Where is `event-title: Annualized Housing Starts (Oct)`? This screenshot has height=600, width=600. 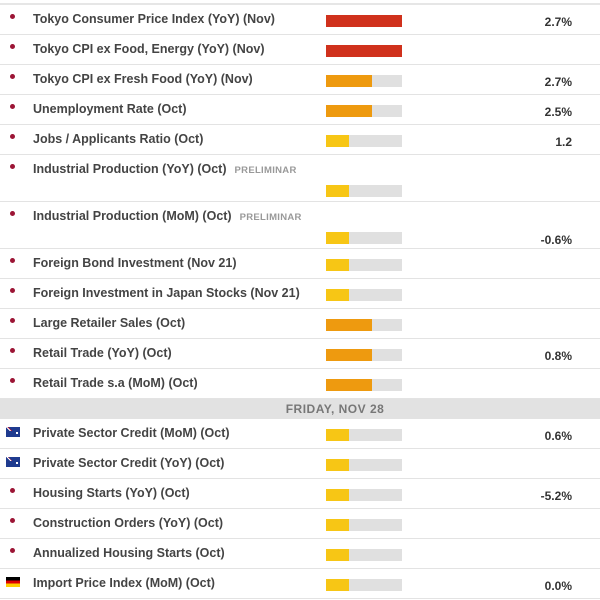
event-title: Annualized Housing Starts (Oct) is located at coordinates (129, 553).